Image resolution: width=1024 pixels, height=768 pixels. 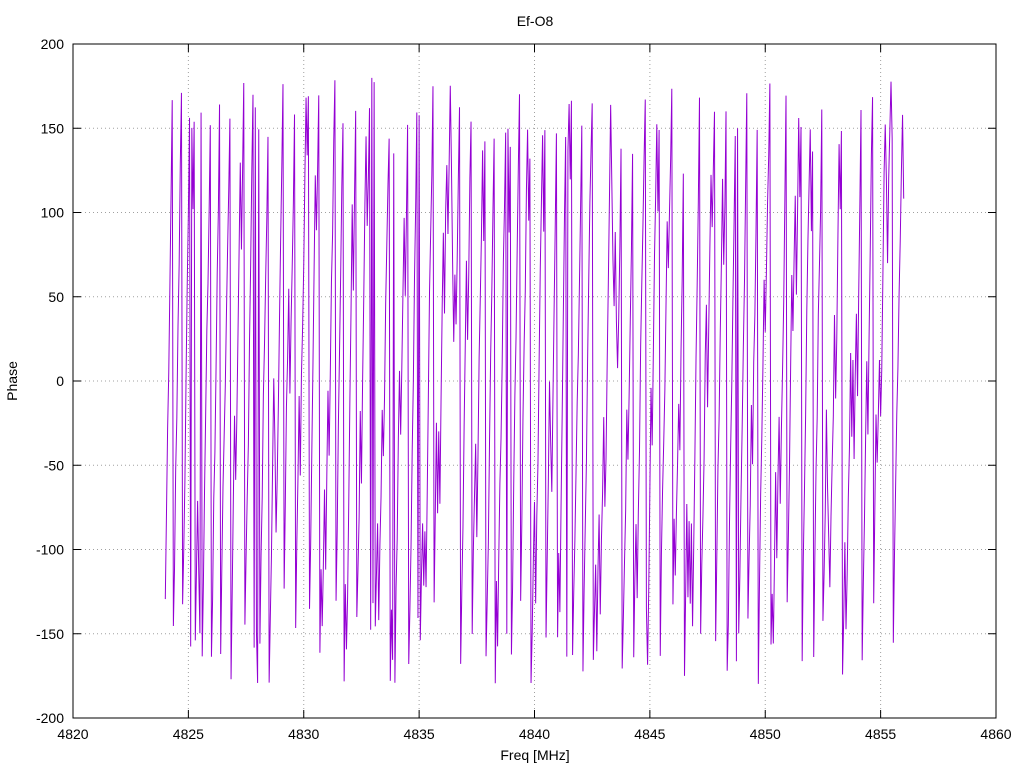 I want to click on x-tick-label: 4825, so click(x=188, y=734).